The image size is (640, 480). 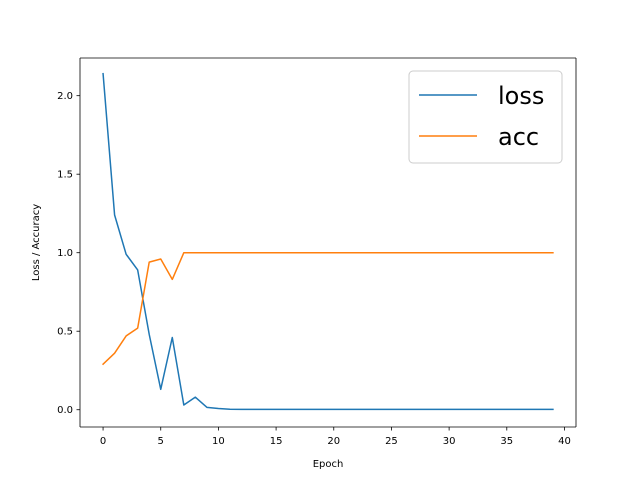 I want to click on y-tick-label: 2.0, so click(x=65, y=96).